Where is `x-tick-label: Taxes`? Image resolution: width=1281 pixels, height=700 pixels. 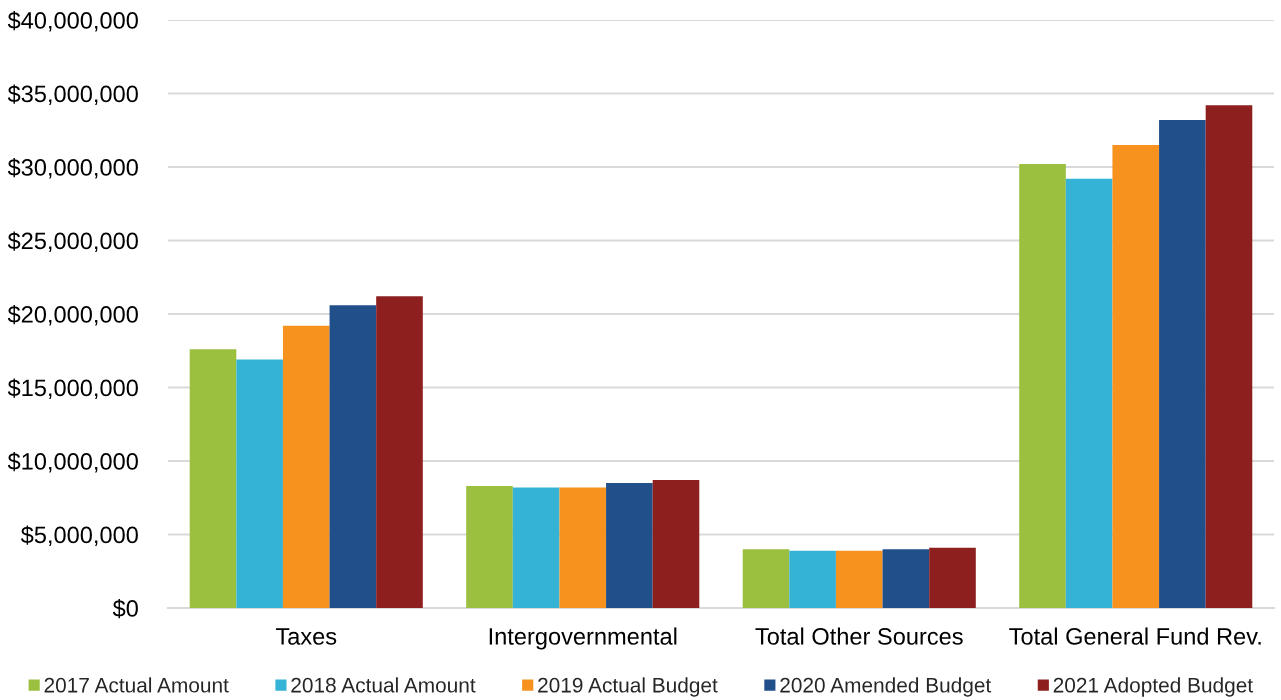 x-tick-label: Taxes is located at coordinates (306, 636).